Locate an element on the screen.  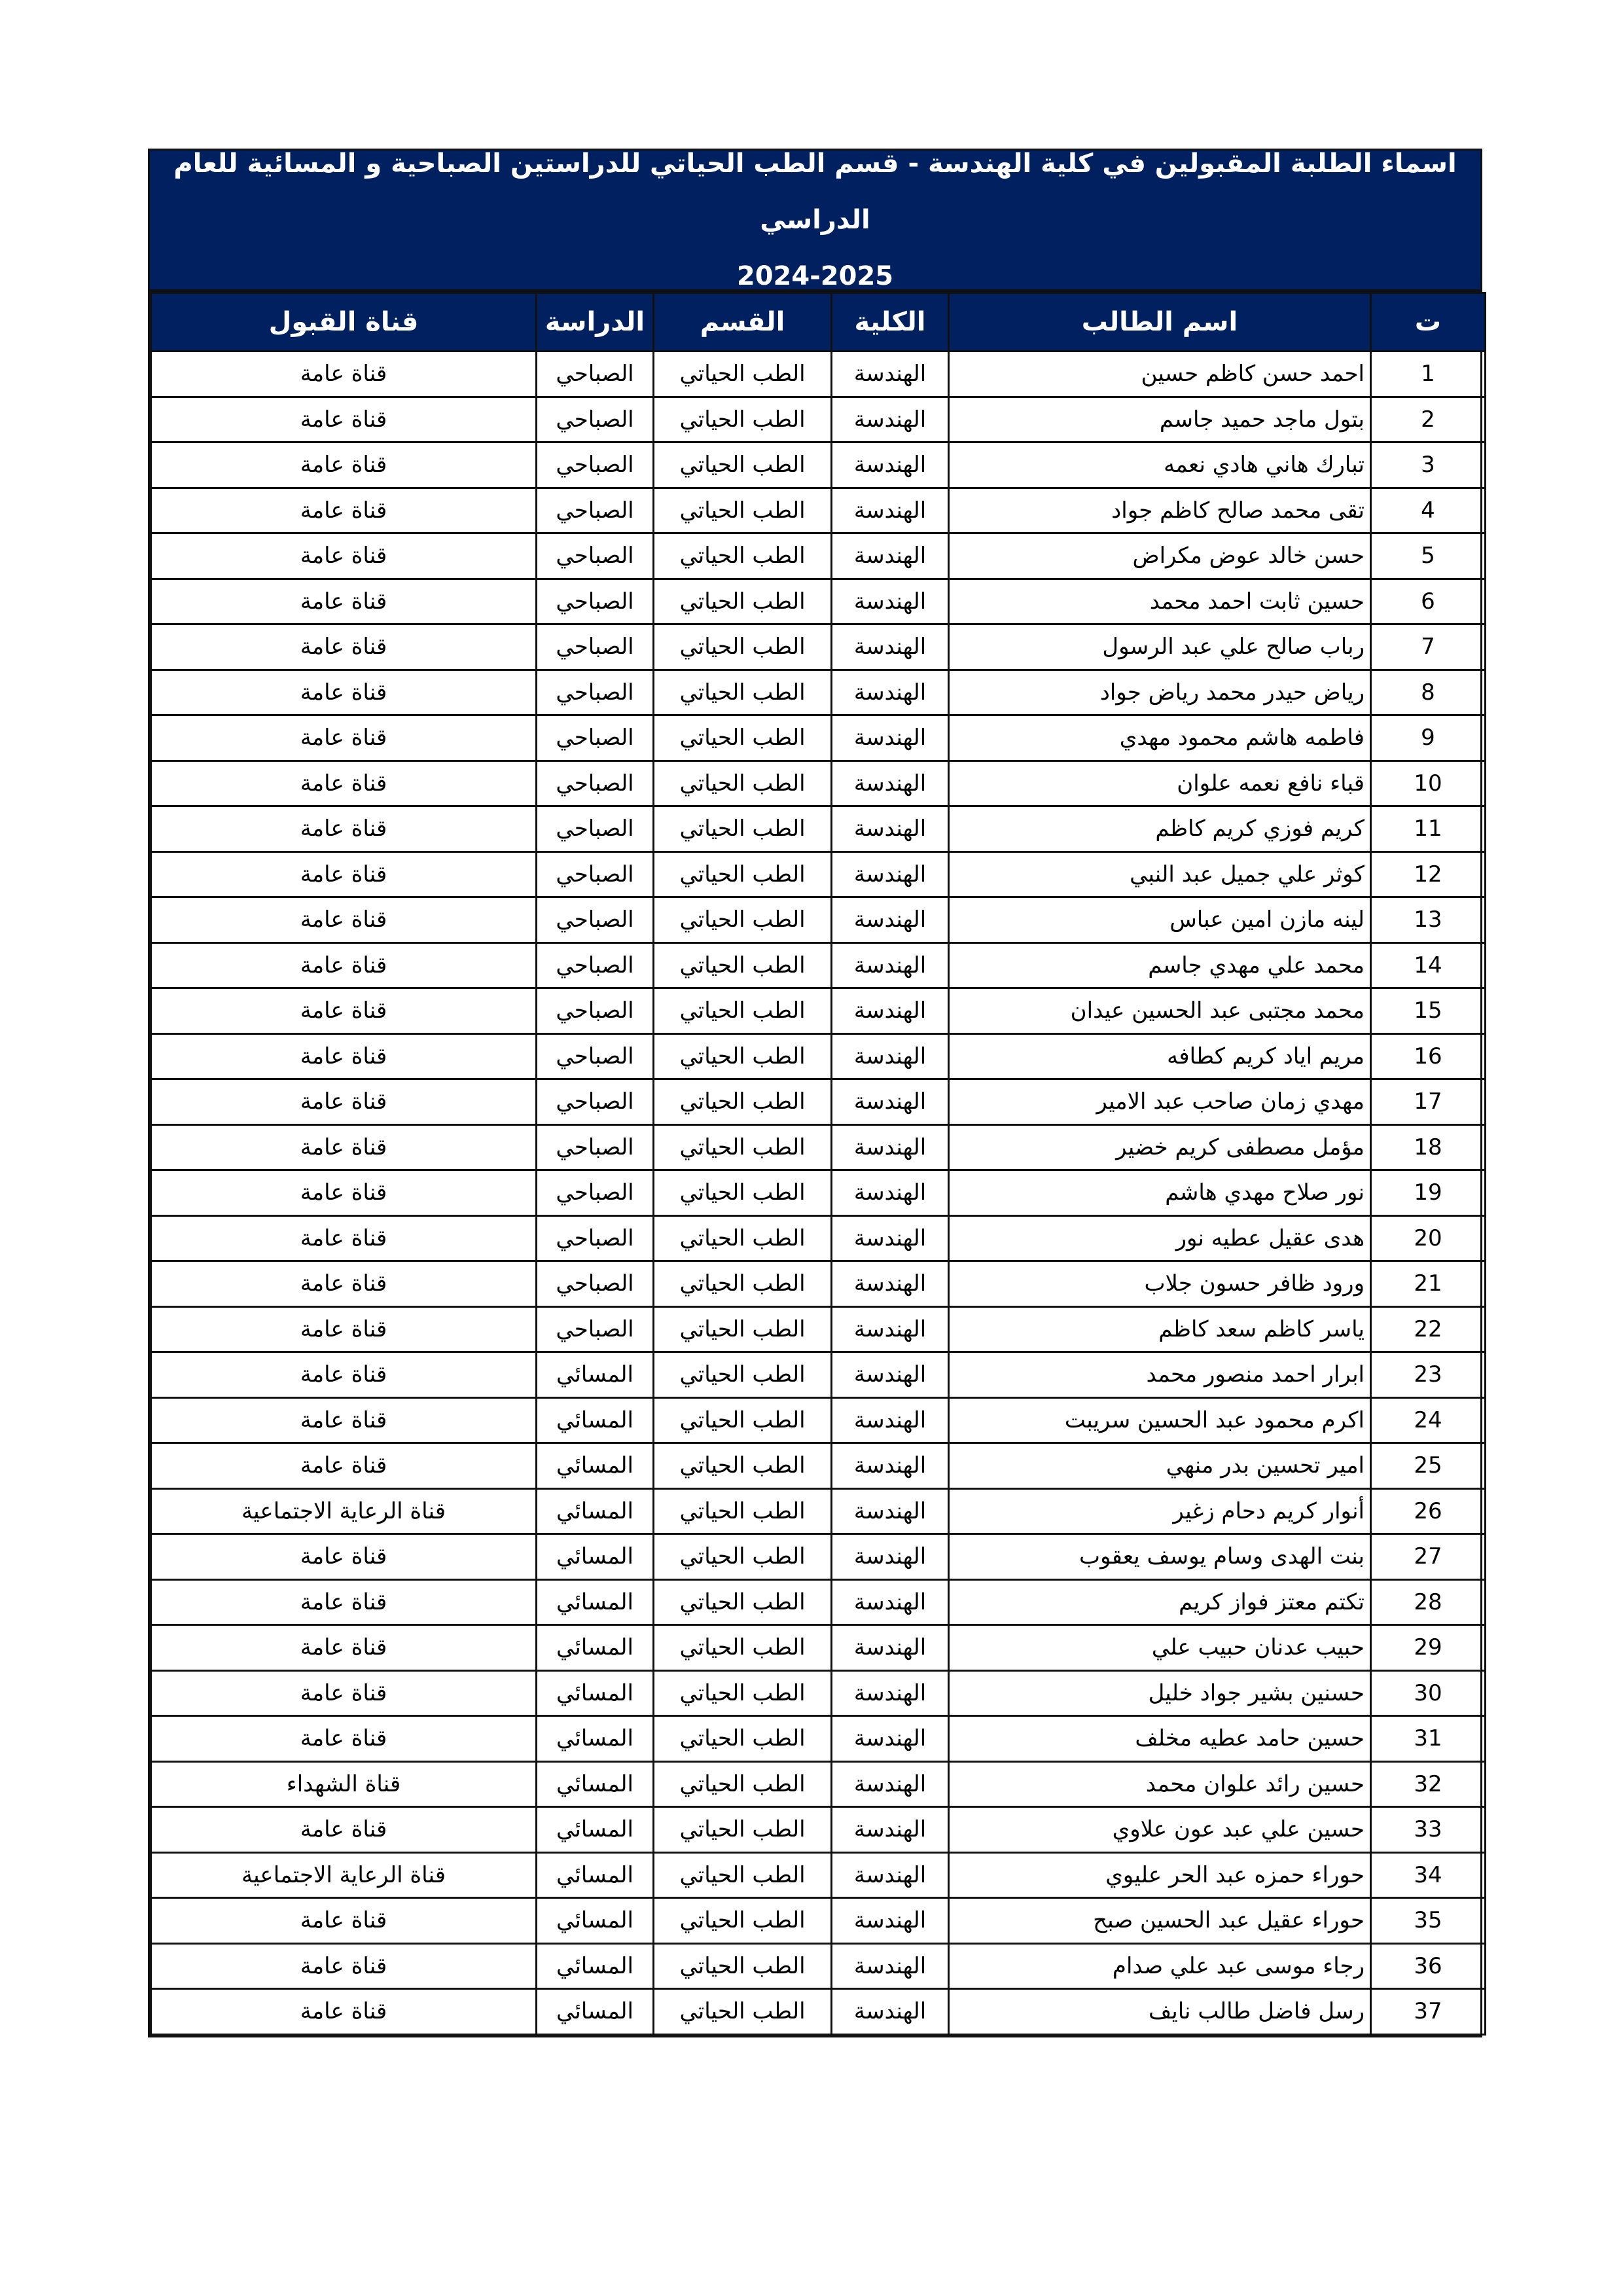
row-number: 19 is located at coordinates (1428, 1193).